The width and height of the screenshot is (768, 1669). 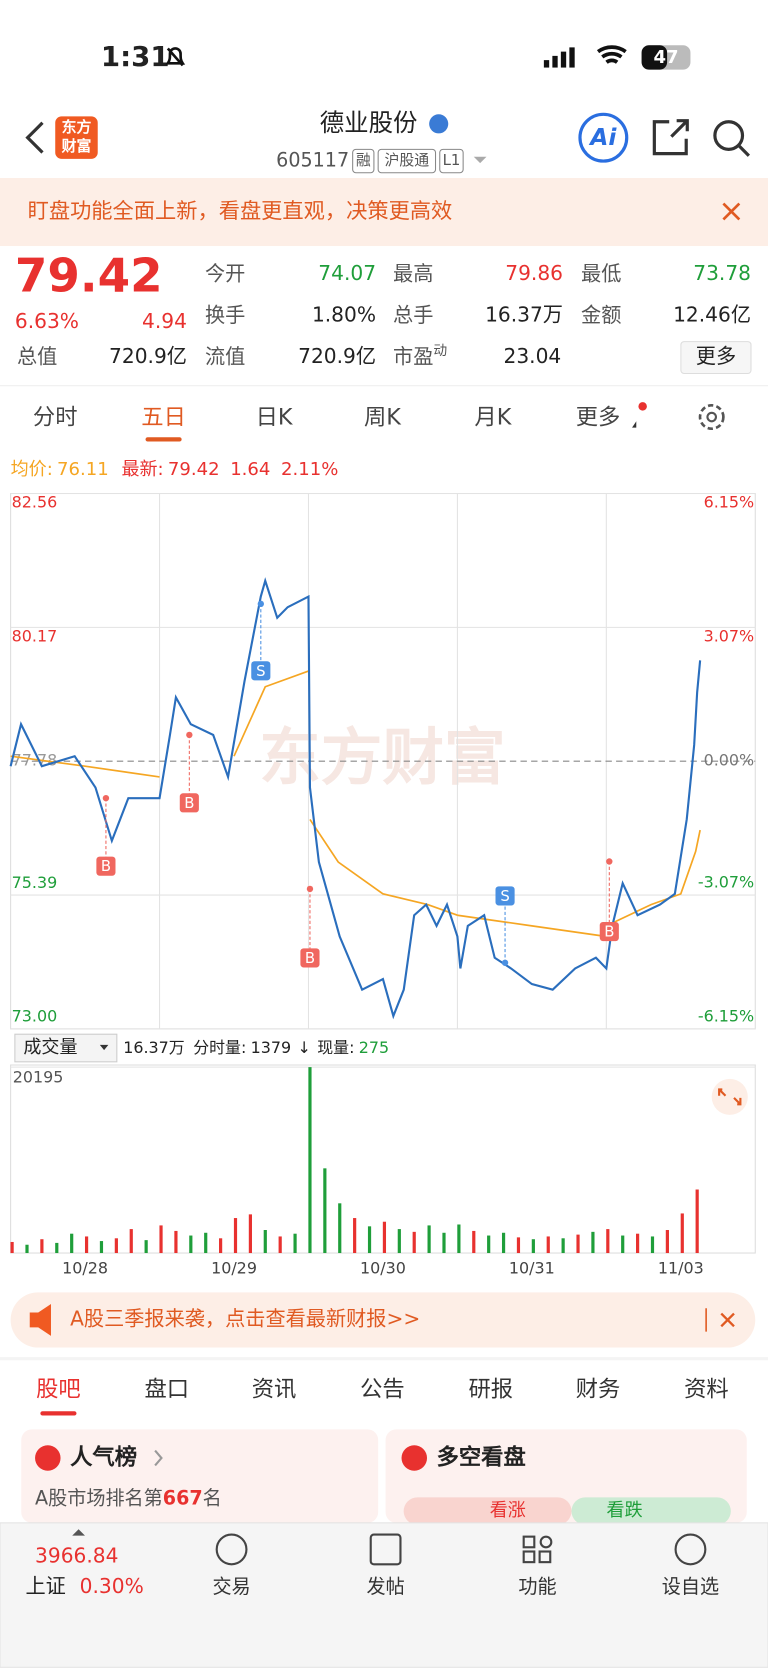 I want to click on label-text: 最高, so click(x=413, y=273).